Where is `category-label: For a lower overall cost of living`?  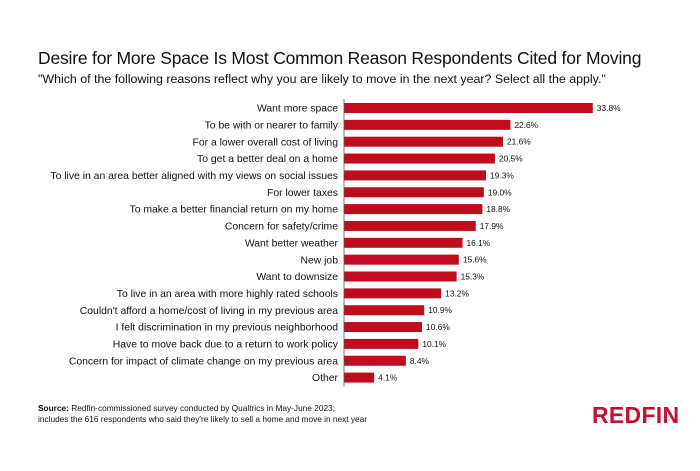
category-label: For a lower overall cost of living is located at coordinates (265, 142).